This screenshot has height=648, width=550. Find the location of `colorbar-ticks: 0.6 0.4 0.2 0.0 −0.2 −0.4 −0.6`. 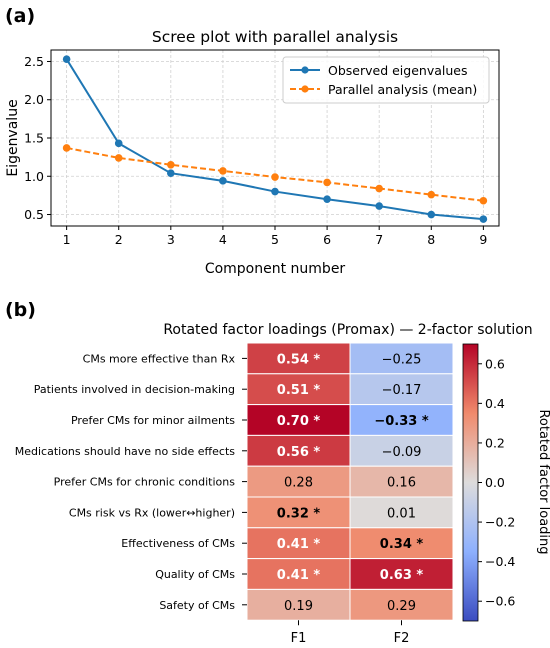

colorbar-ticks: 0.6 0.4 0.2 0.0 −0.2 −0.4 −0.6 is located at coordinates (496, 482).